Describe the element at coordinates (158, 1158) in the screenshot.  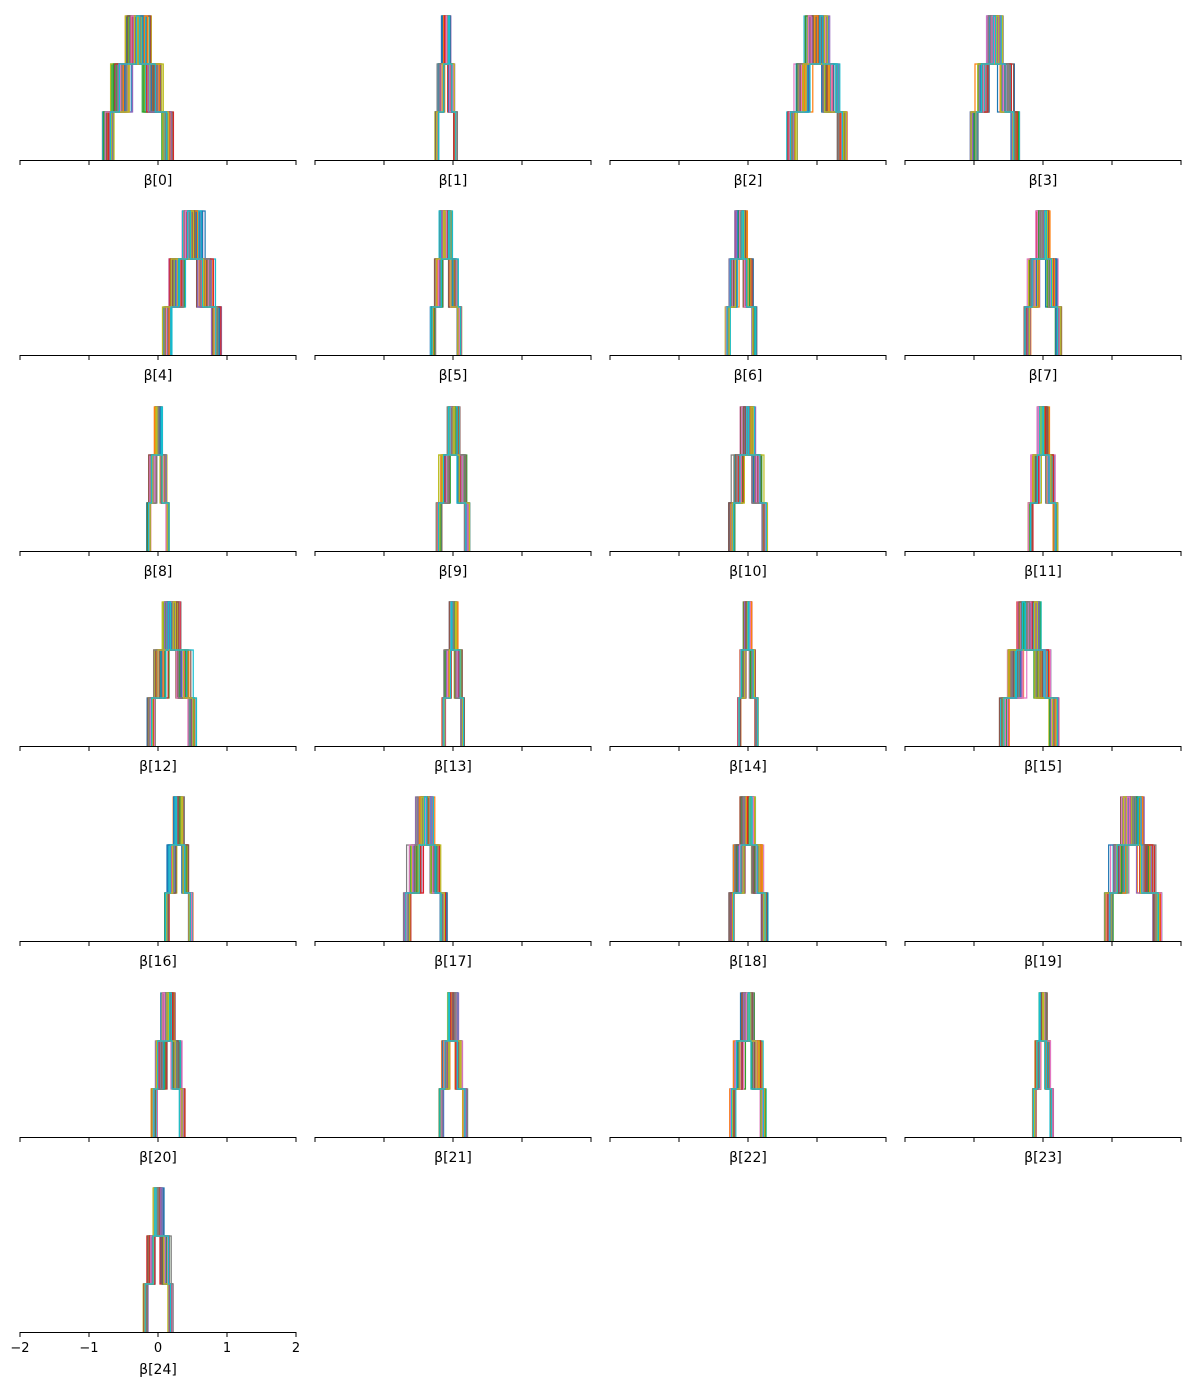
I see `panel-xlabel: β[20]` at that location.